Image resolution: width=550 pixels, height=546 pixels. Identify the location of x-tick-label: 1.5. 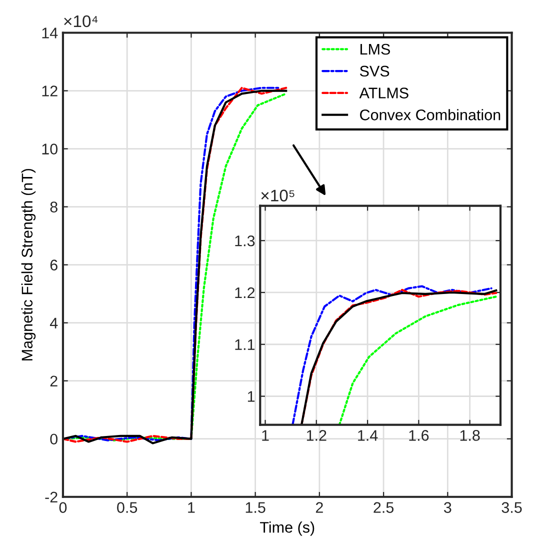
(256, 507).